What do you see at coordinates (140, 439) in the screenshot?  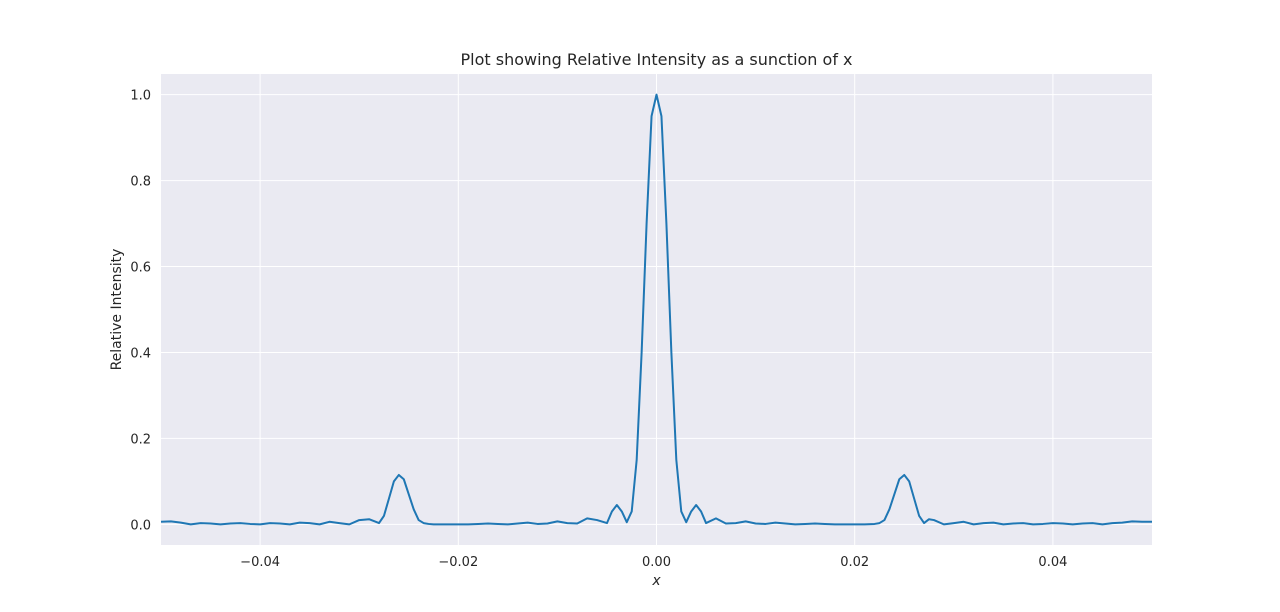 I see `y-tick-label: 0.2` at bounding box center [140, 439].